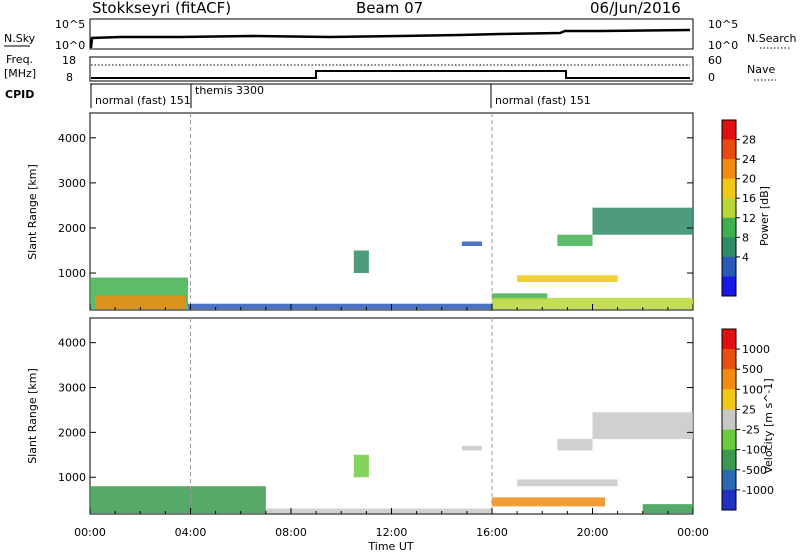 This screenshot has width=800, height=554. Describe the element at coordinates (19, 59) in the screenshot. I see `freq-label-line1: Freq.` at that location.